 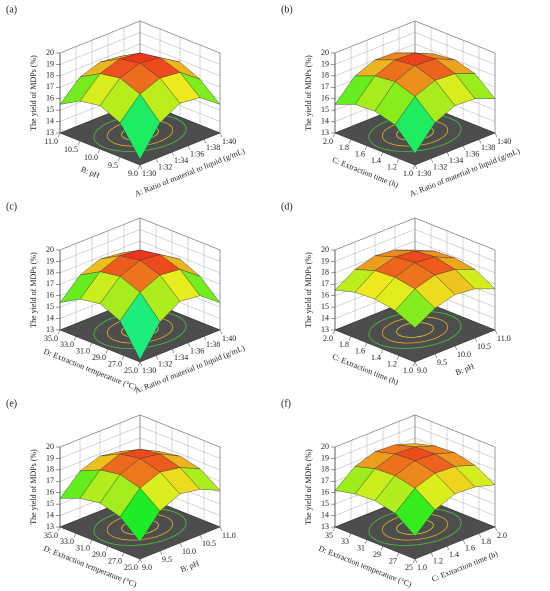 What do you see at coordinates (51, 338) in the screenshot?
I see `y-tick-label: 35.0` at bounding box center [51, 338].